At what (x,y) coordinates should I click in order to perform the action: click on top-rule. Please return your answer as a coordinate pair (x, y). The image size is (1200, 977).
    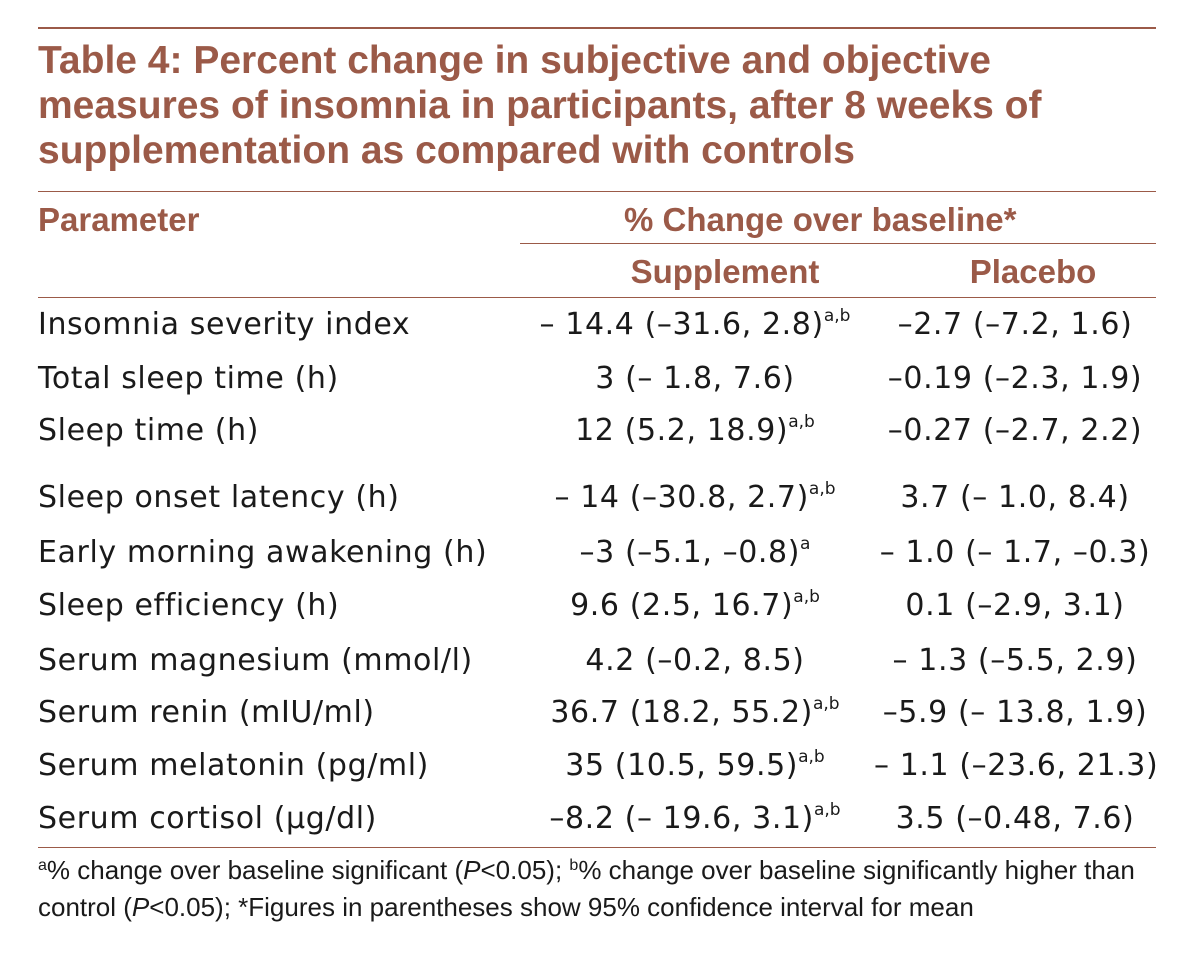
    Looking at the image, I should click on (597, 28).